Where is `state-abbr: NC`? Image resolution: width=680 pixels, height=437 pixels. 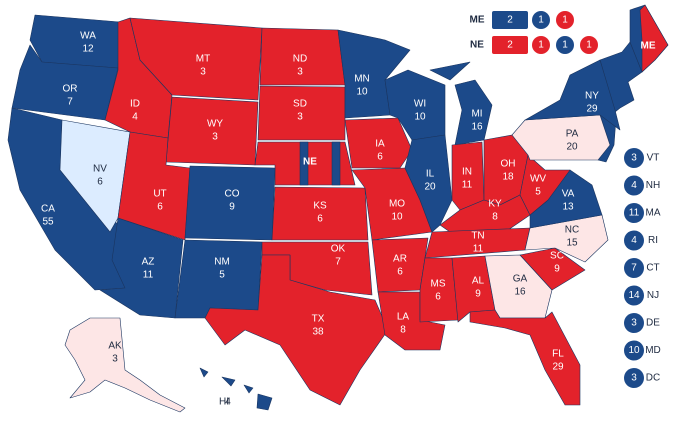 state-abbr: NC is located at coordinates (572, 230).